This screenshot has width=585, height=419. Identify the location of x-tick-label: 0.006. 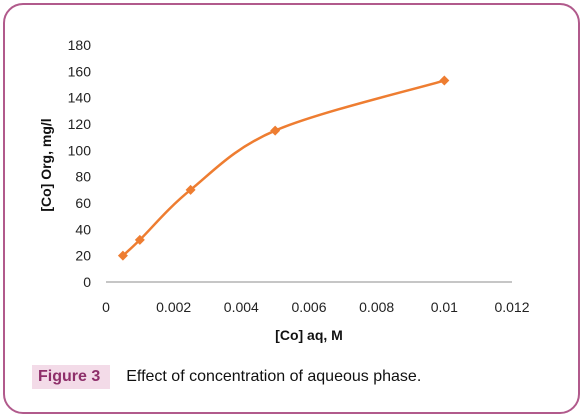
(308, 307).